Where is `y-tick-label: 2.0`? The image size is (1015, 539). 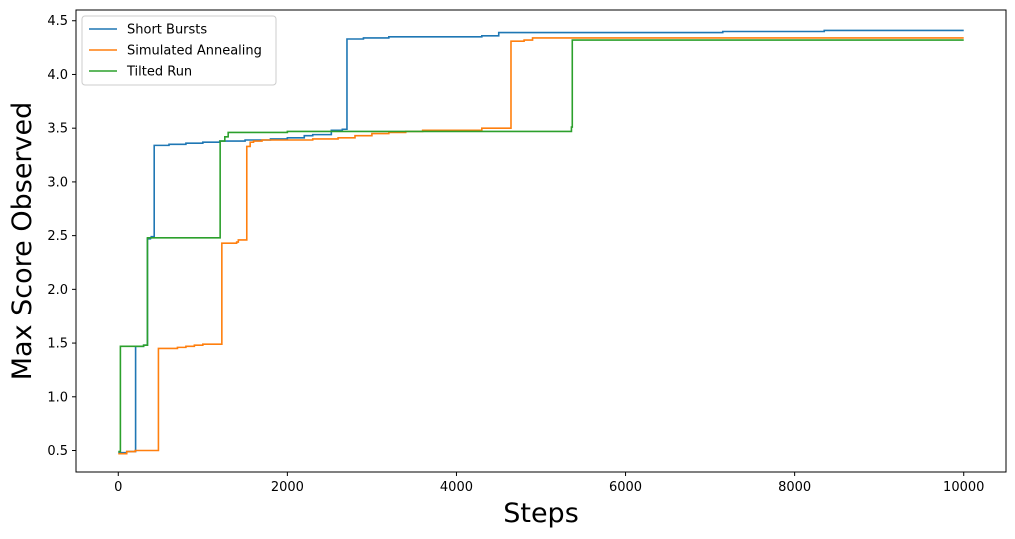 y-tick-label: 2.0 is located at coordinates (57, 290).